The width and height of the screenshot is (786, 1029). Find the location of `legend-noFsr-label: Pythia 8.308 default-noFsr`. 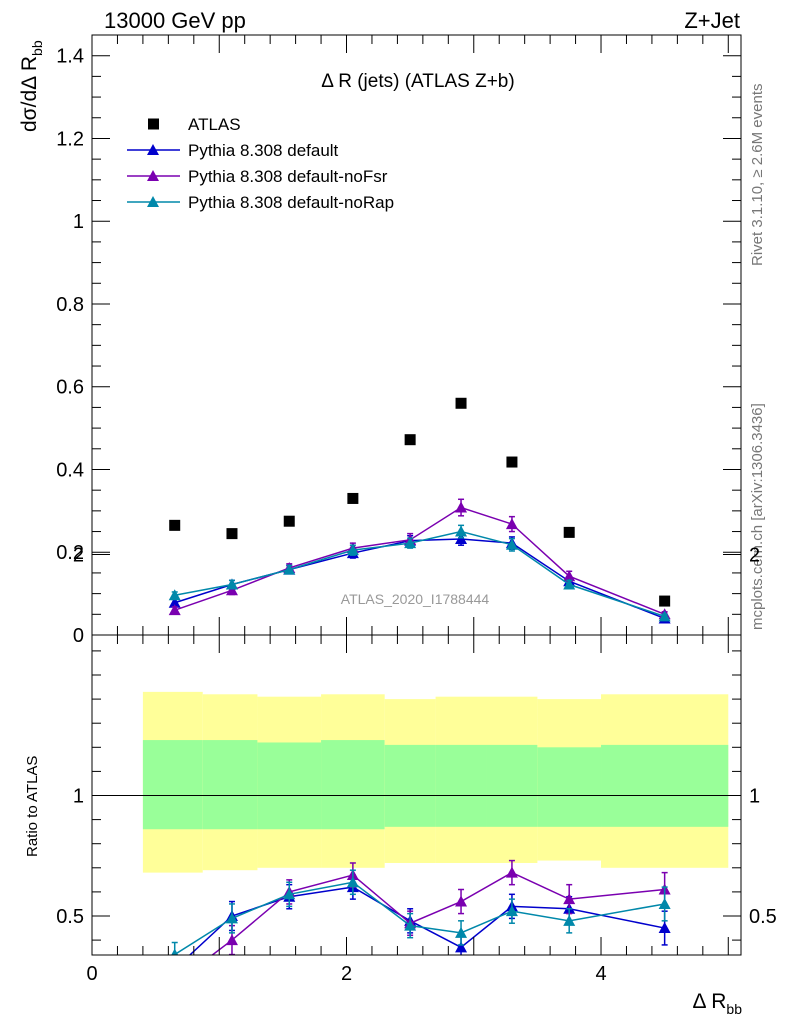

legend-noFsr-label: Pythia 8.308 default-noFsr is located at coordinates (288, 176).